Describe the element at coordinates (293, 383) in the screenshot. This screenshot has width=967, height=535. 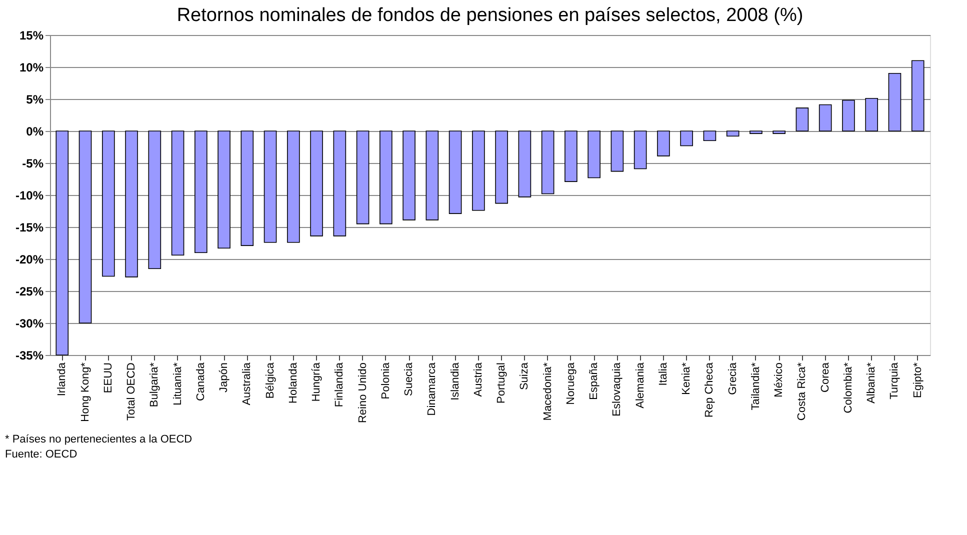
I see `x-tick-label: Holanda` at that location.